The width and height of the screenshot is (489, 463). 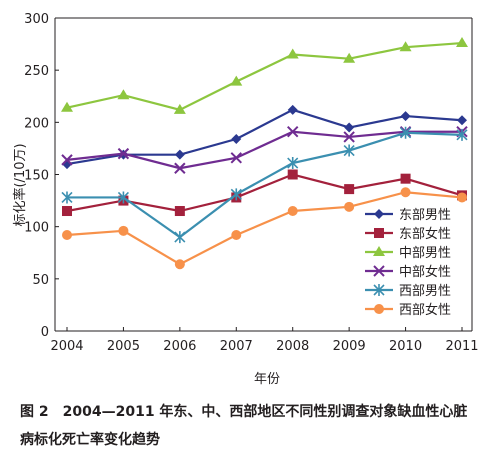 I want to click on legend-item: 西部女性, so click(x=408, y=310).